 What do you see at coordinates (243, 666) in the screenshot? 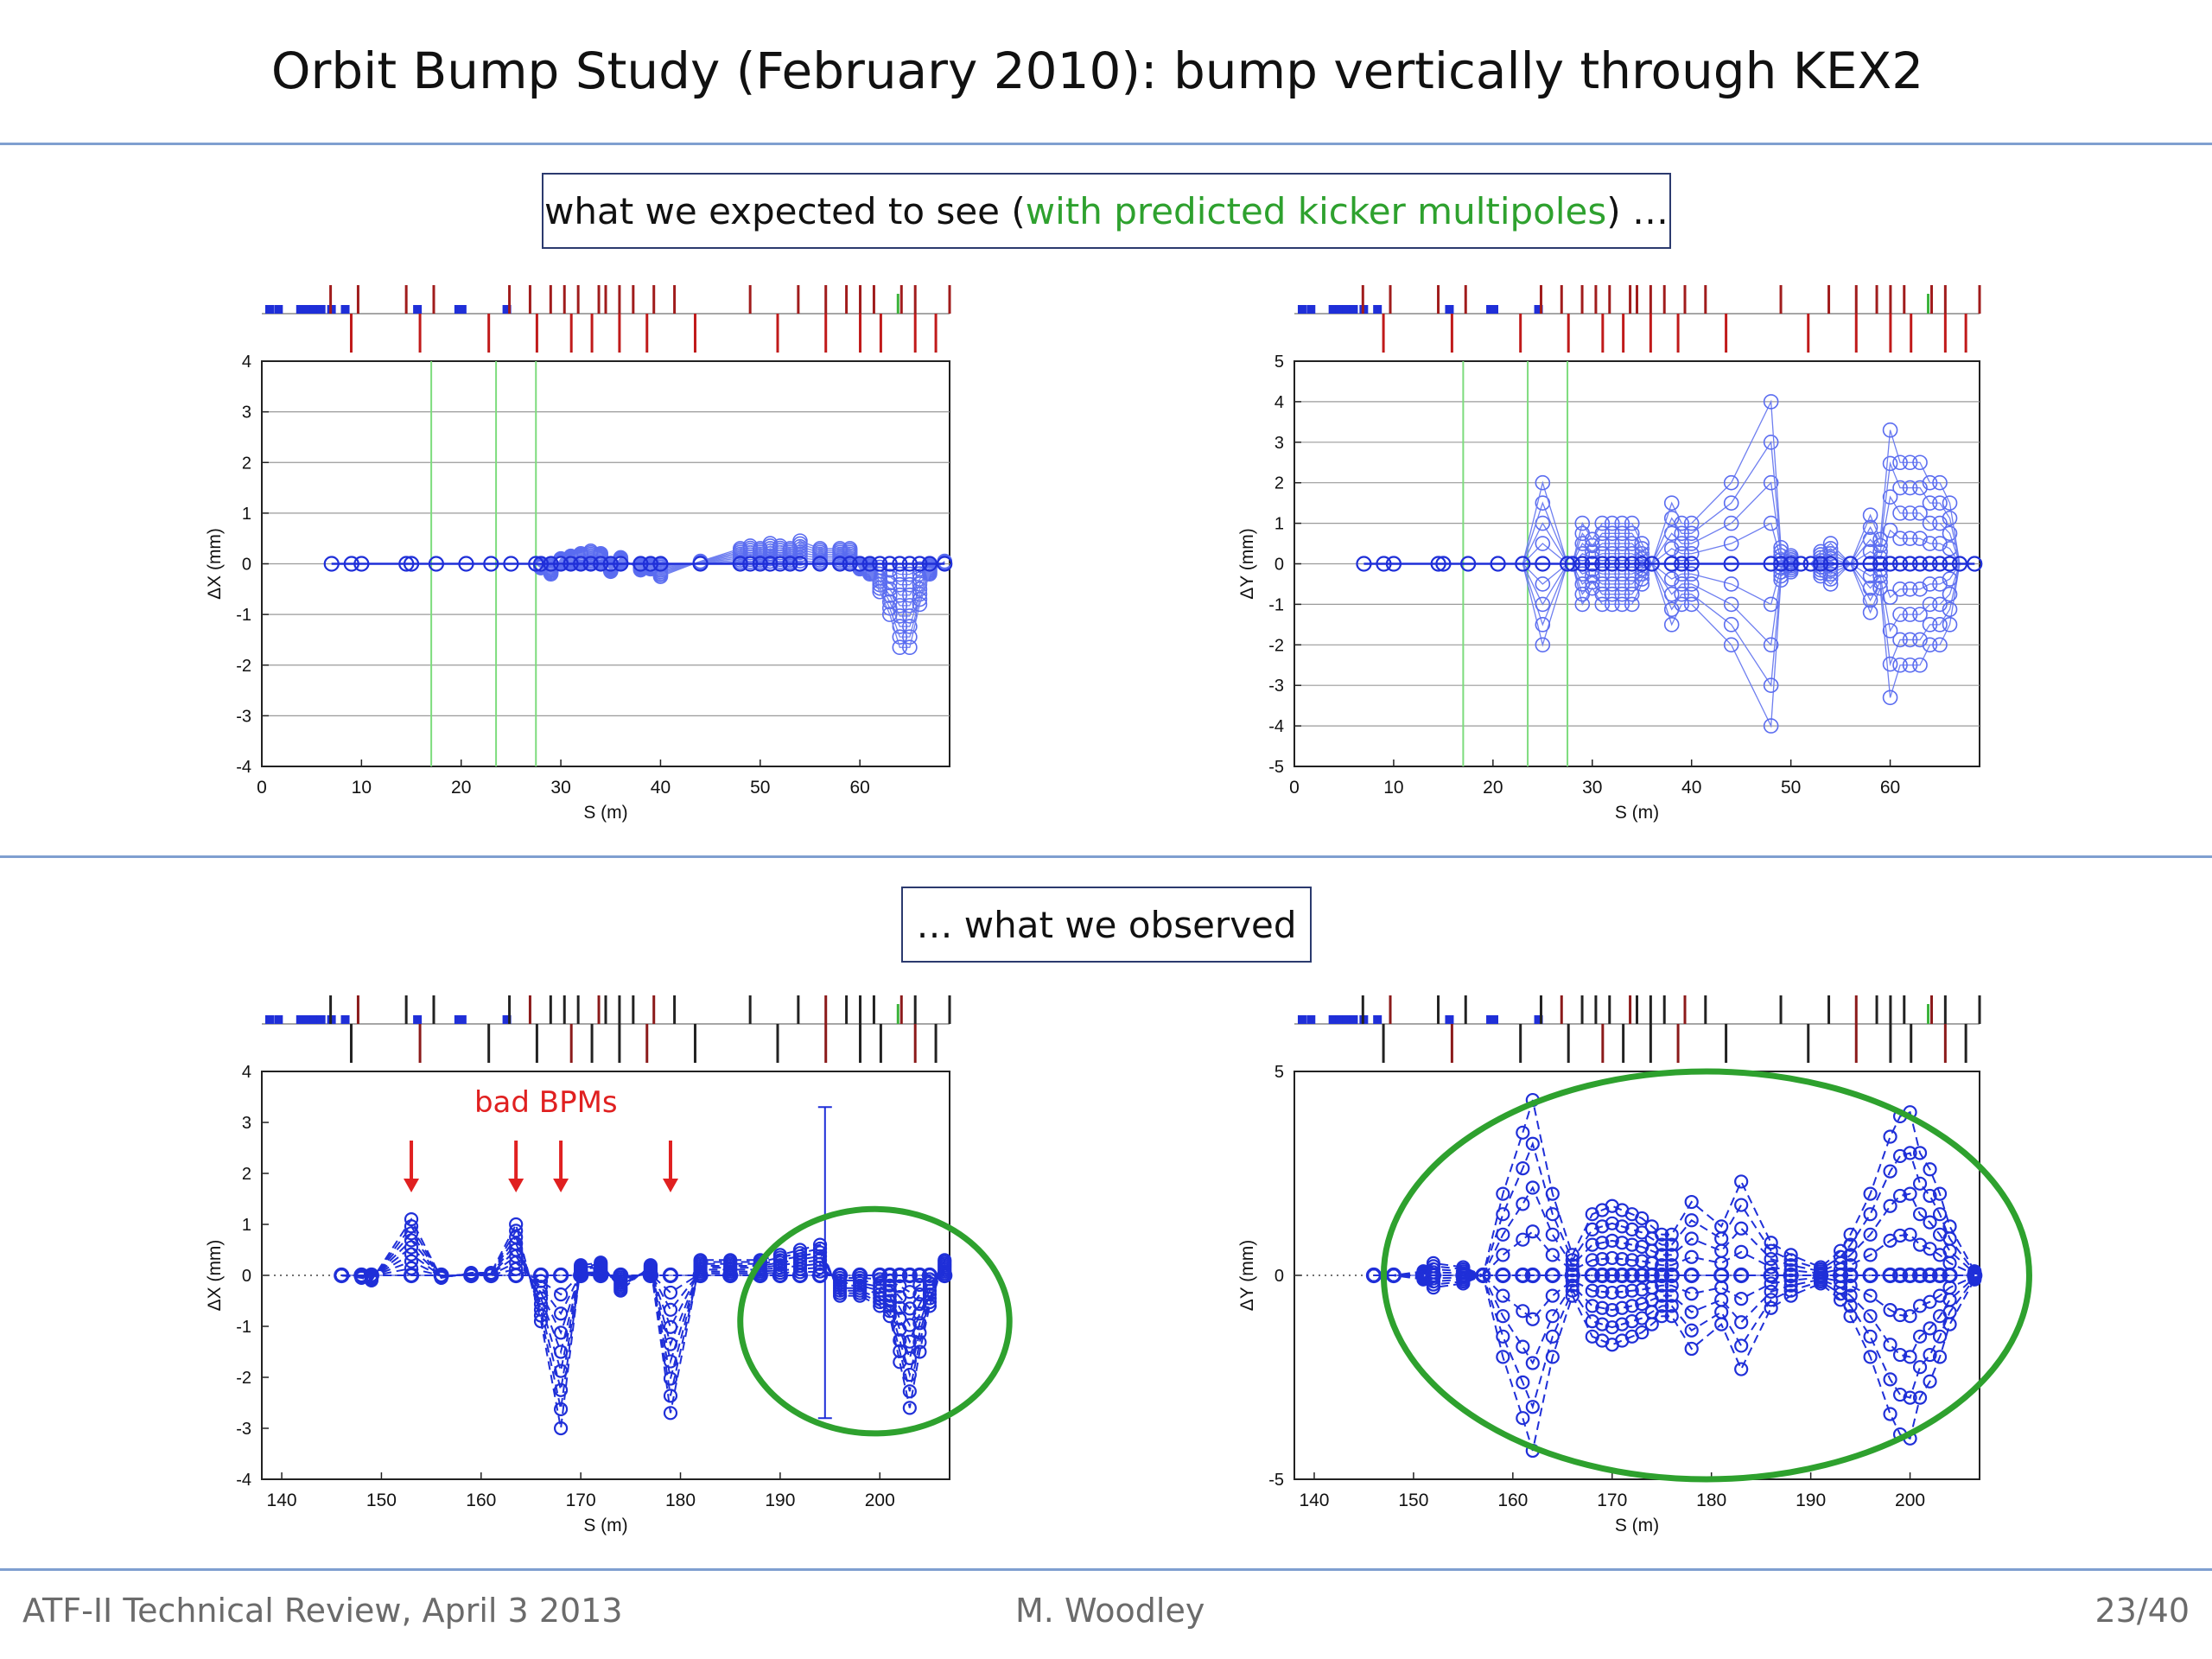
I see `y-tick-label: -2` at bounding box center [243, 666].